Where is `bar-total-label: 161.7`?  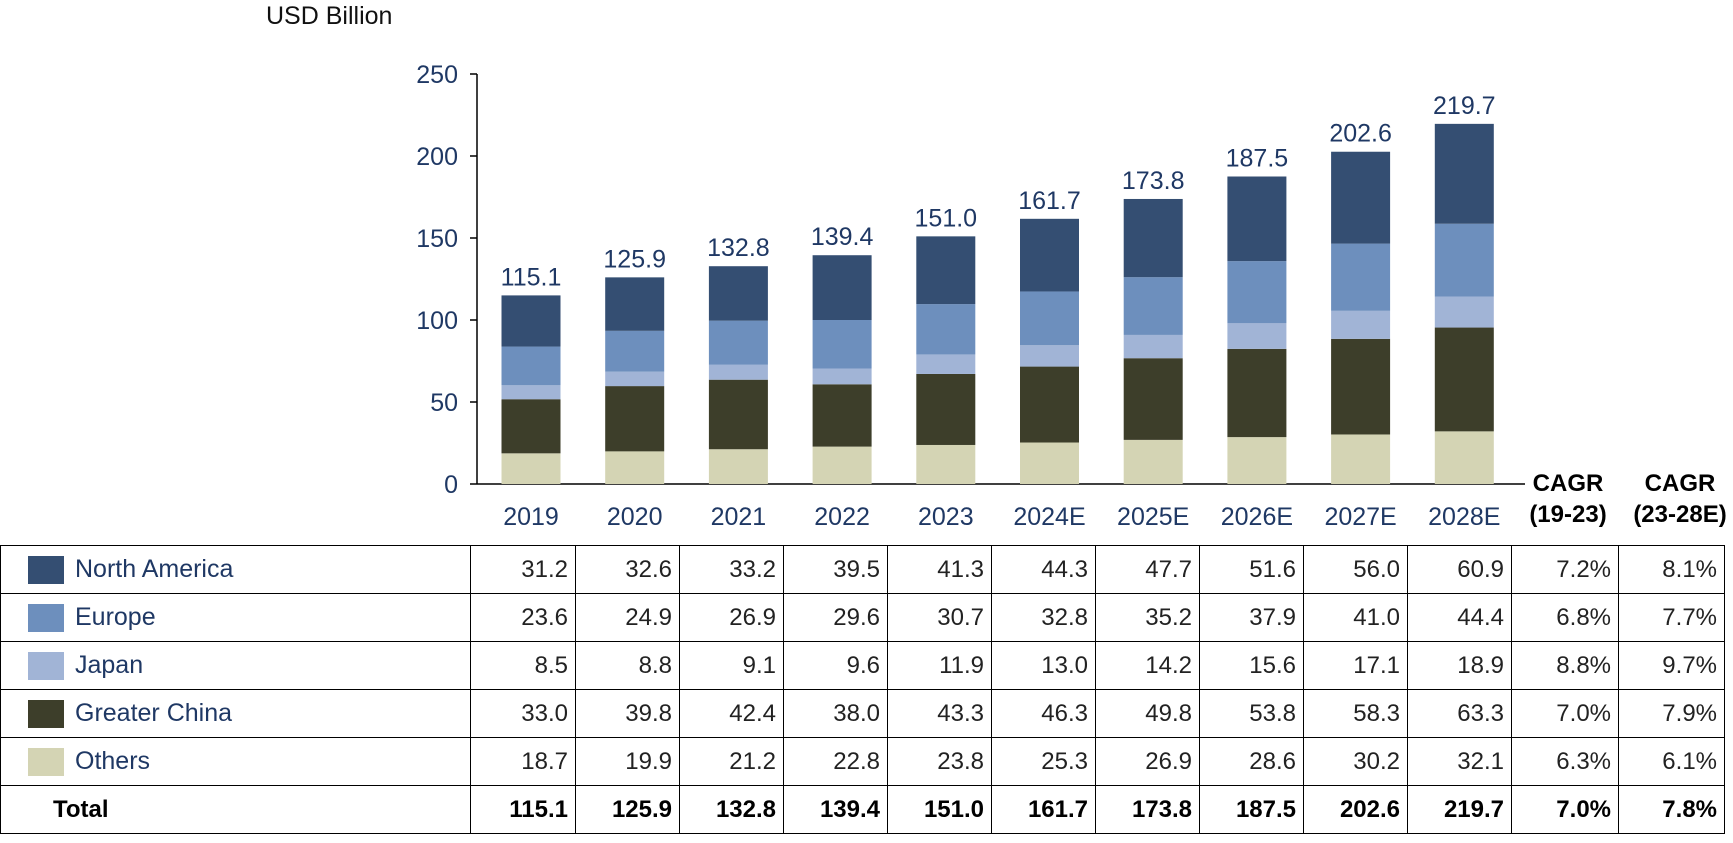
bar-total-label: 161.7 is located at coordinates (1049, 201).